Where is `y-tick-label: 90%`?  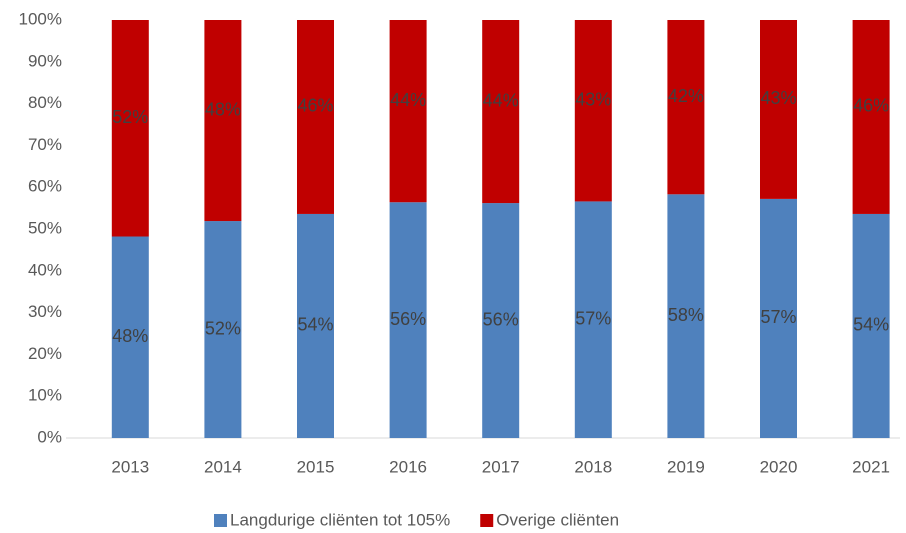
y-tick-label: 90% is located at coordinates (45, 60).